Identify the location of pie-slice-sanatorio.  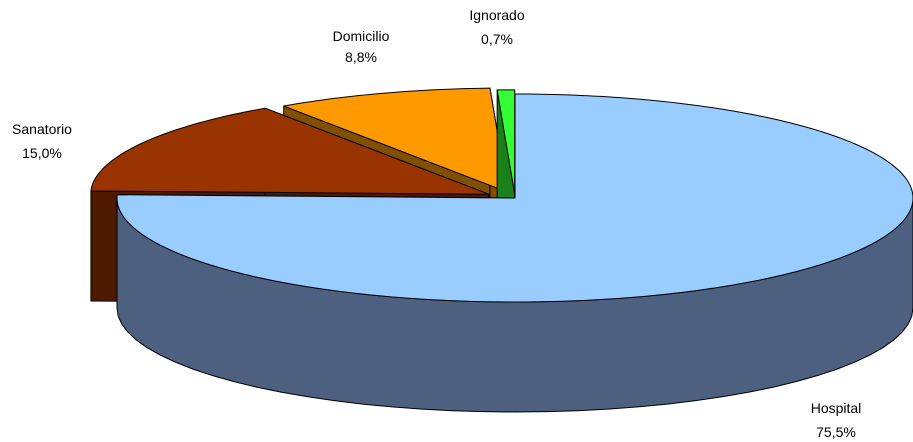
(290, 151).